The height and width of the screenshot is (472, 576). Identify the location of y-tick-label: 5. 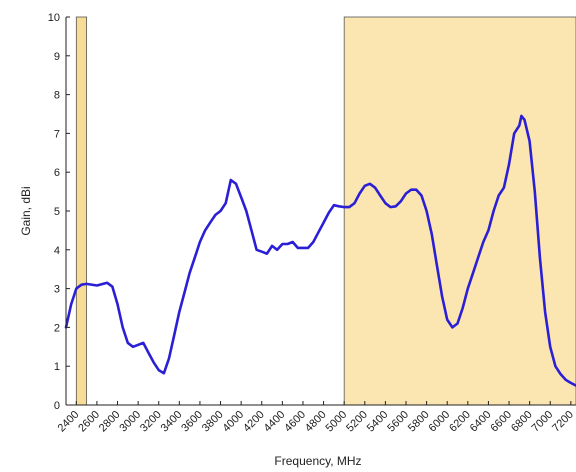
(57, 212).